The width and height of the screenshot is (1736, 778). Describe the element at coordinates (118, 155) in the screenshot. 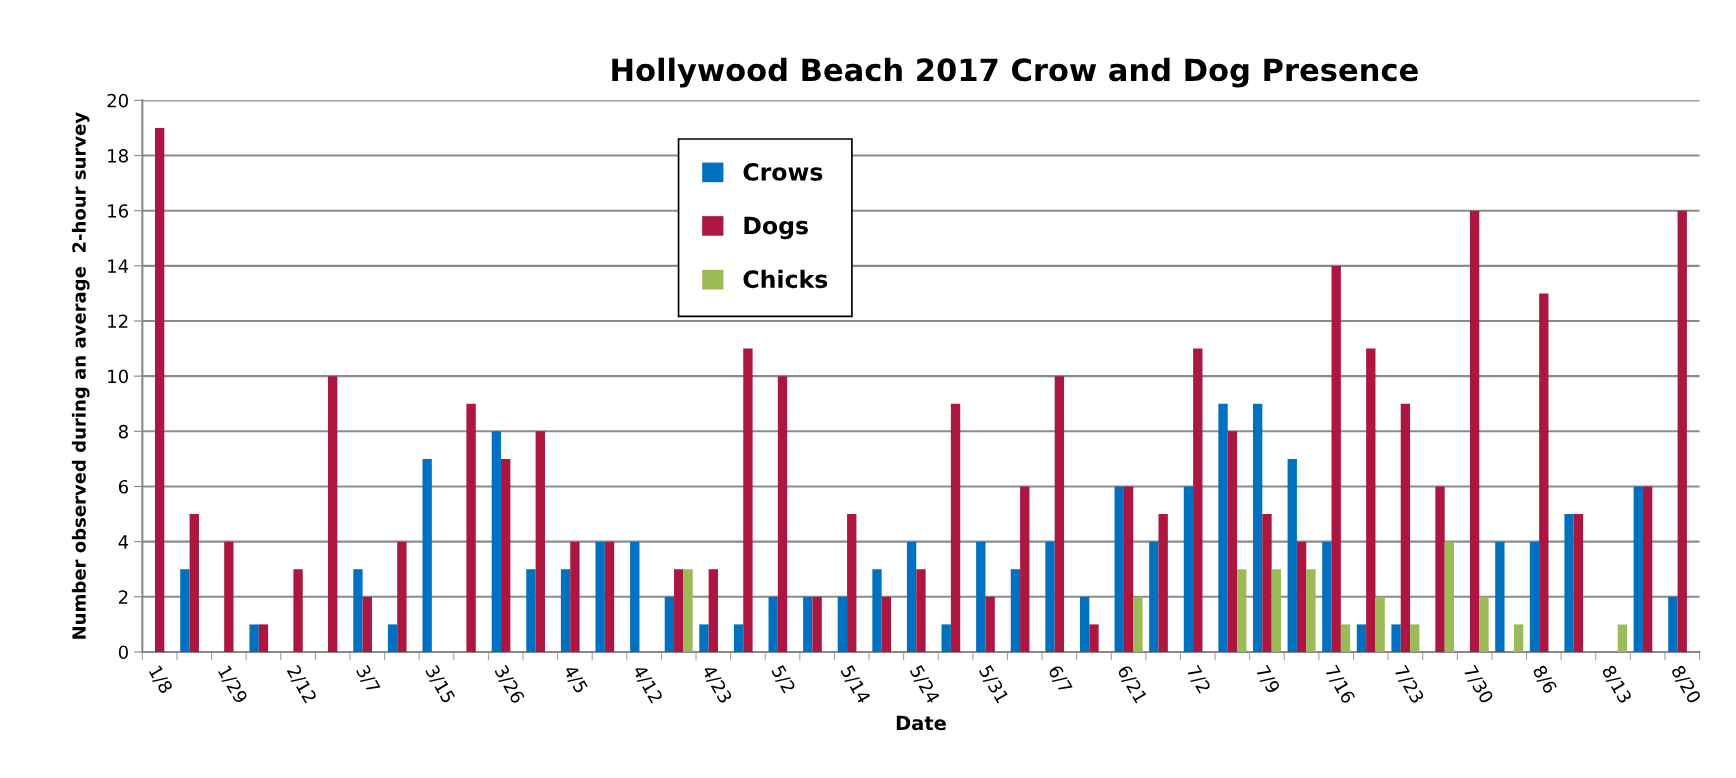

I see `y-tick-label: 18` at that location.